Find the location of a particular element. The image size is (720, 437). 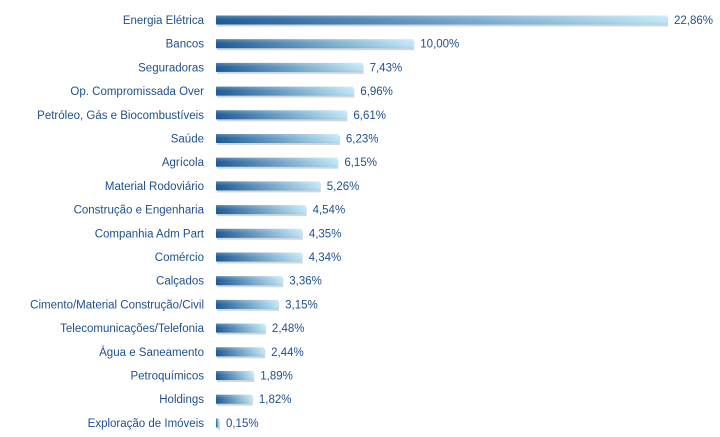

bar-shine-op-compromissada-over is located at coordinates (285, 91).